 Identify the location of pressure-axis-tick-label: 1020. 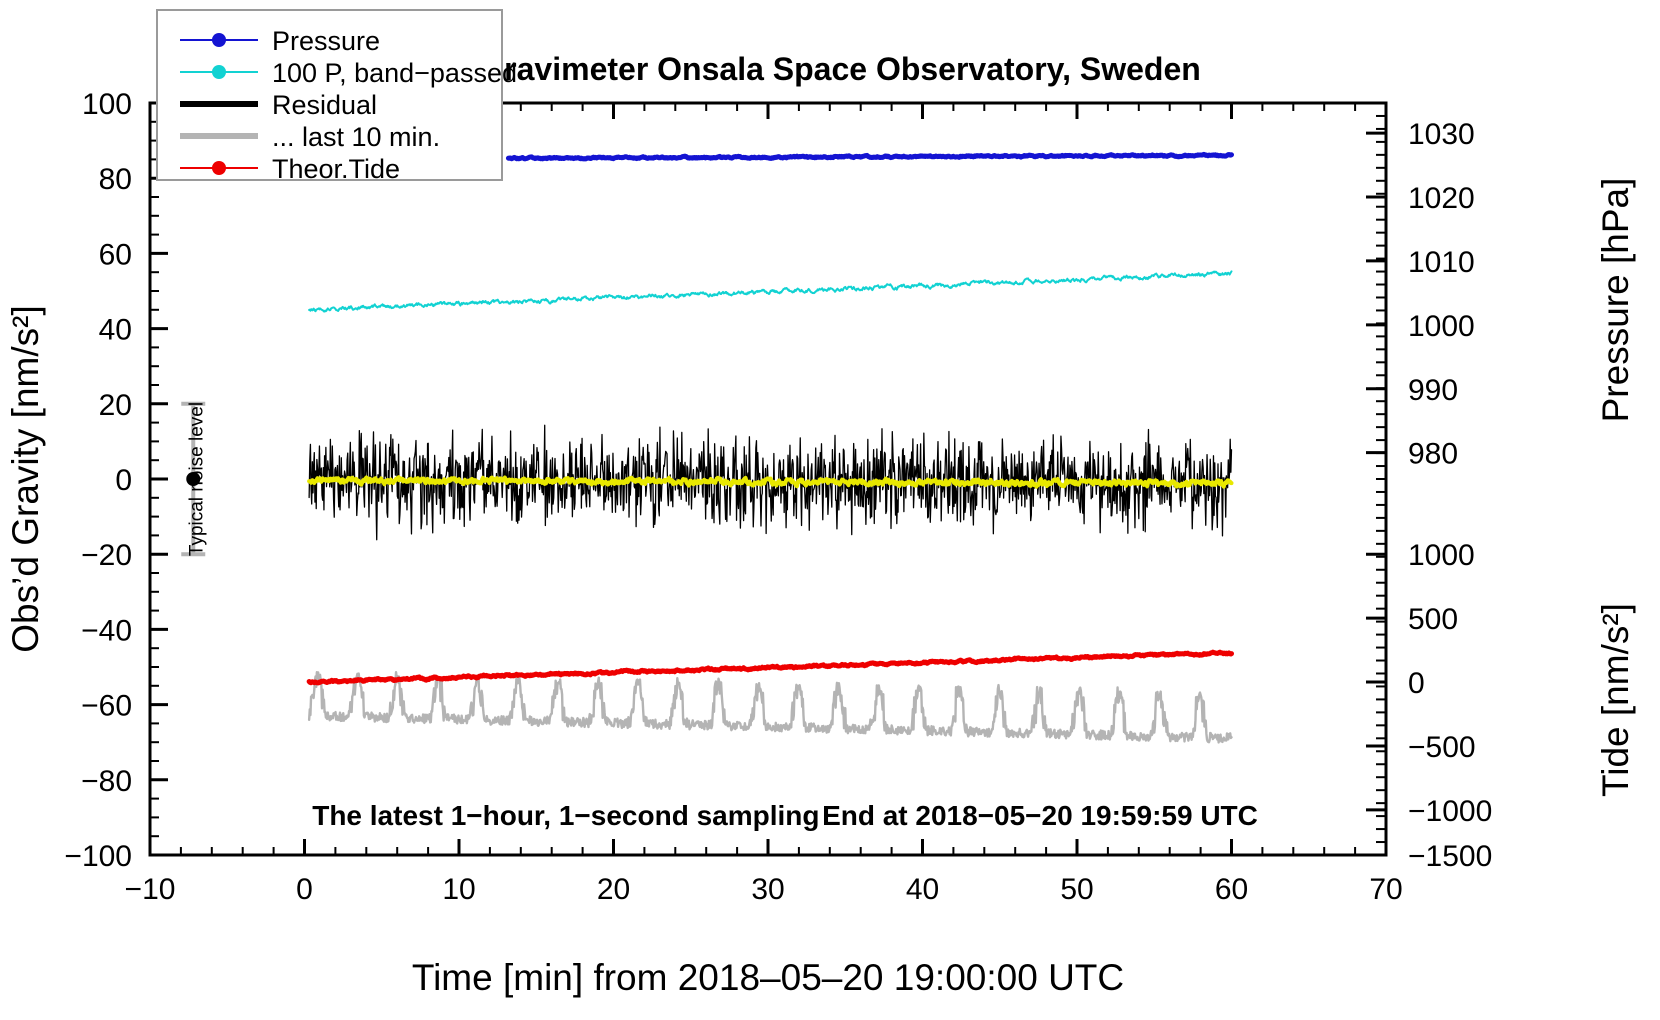
(1441, 198).